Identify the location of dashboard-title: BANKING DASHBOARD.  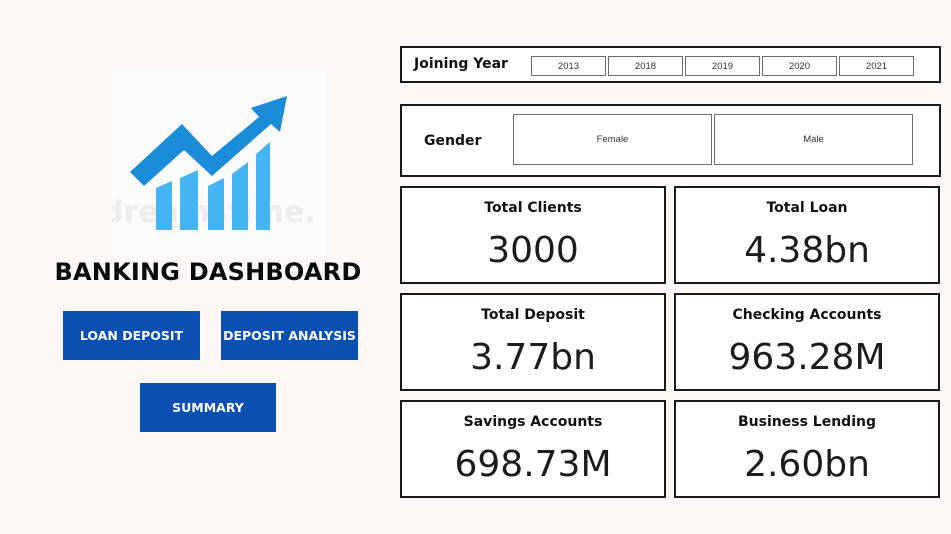
(208, 272).